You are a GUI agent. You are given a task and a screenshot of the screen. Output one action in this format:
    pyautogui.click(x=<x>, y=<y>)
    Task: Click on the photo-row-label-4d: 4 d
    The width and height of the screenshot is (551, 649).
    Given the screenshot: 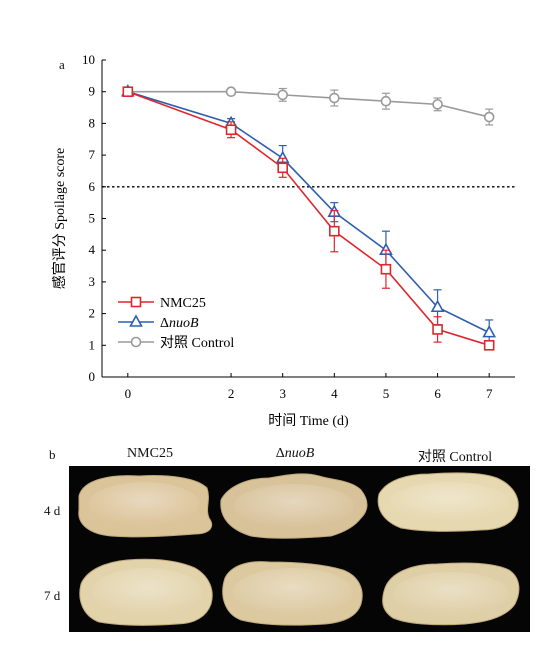 What is the action you would take?
    pyautogui.click(x=52, y=510)
    